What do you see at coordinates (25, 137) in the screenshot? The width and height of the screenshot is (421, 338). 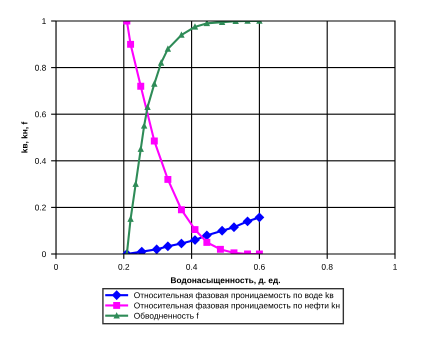 I see `y-axis-title: kв, kн, f` at bounding box center [25, 137].